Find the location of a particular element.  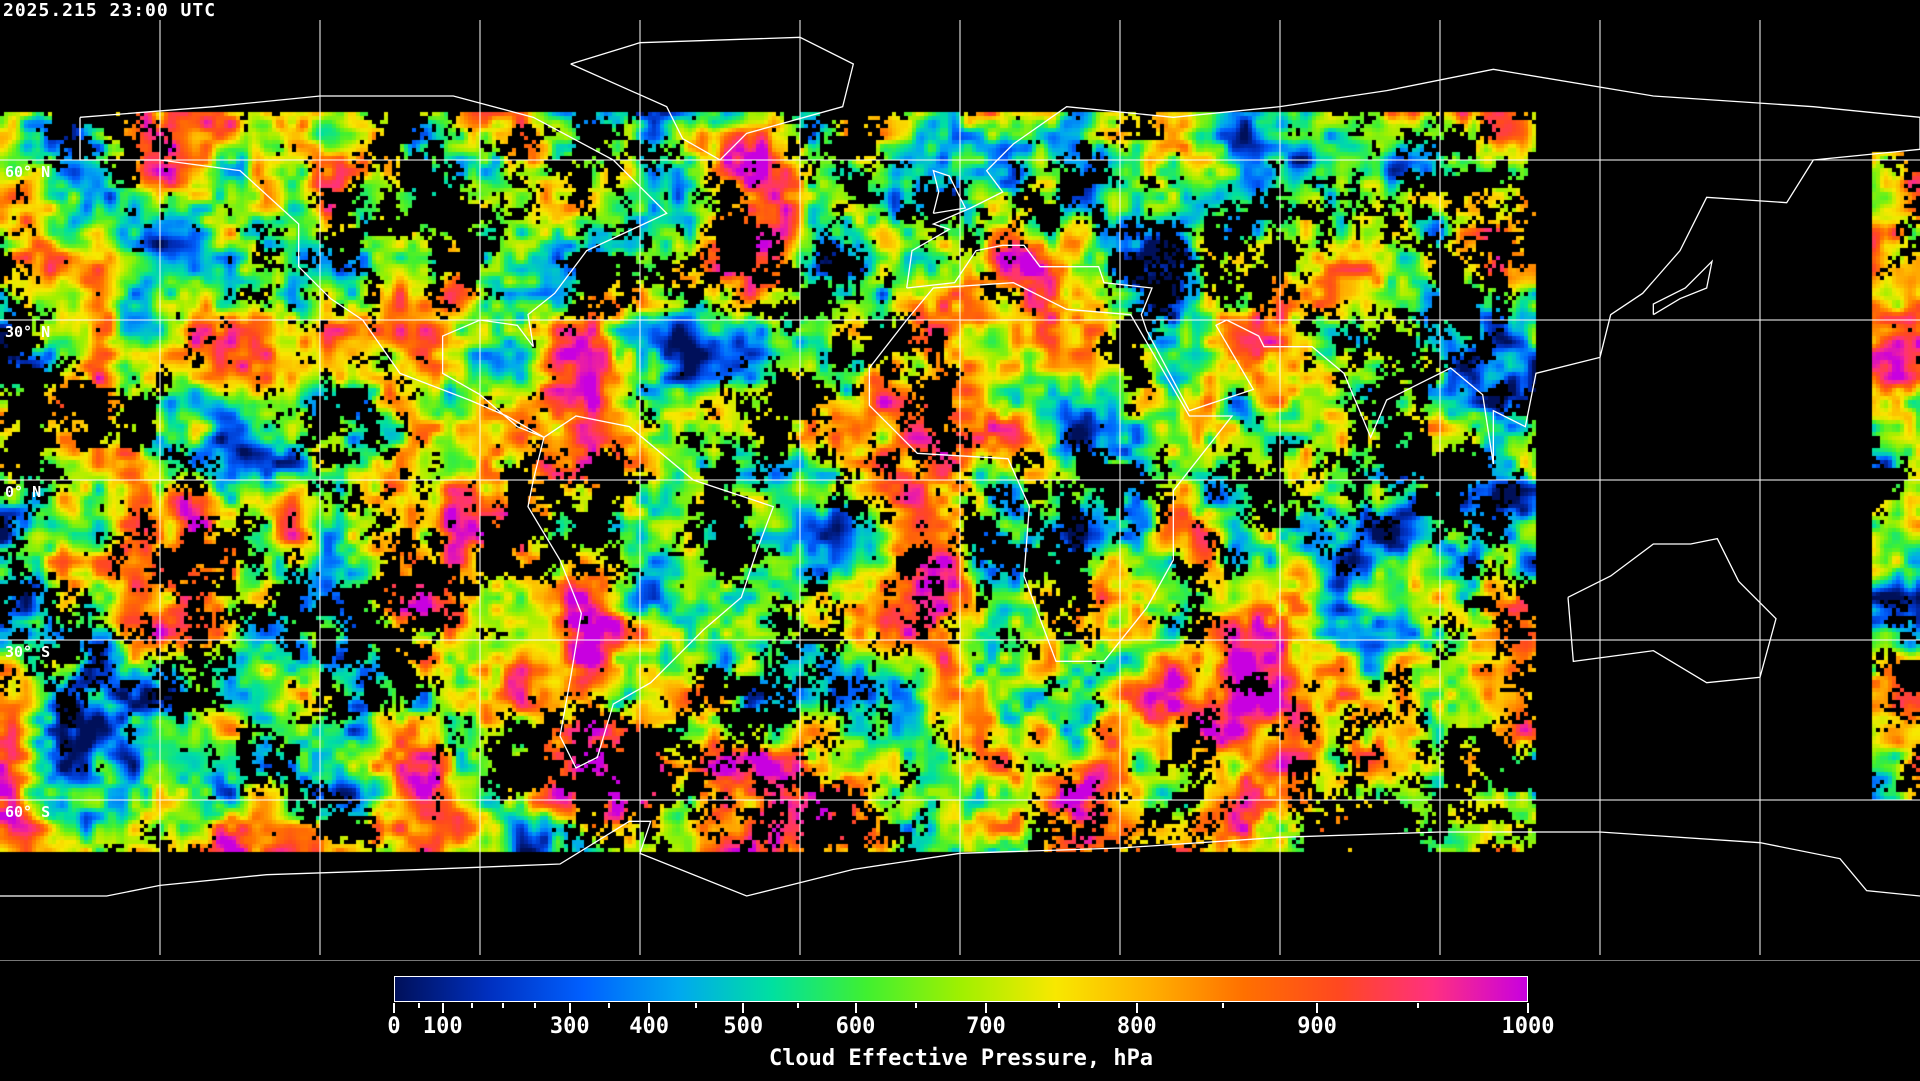

lat-label-0n: 0° N is located at coordinates (23, 492).